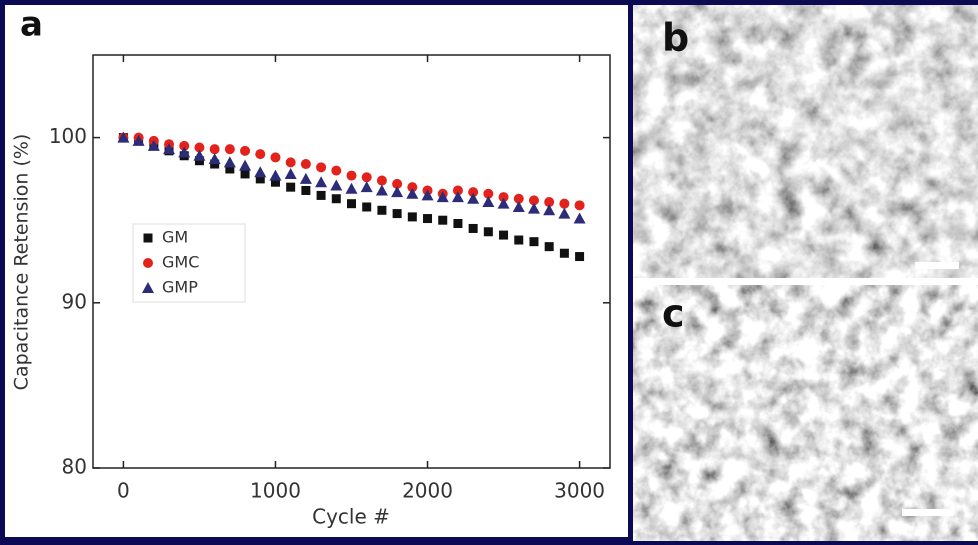 The image size is (978, 545). What do you see at coordinates (427, 491) in the screenshot?
I see `x-tick-label: 2000` at bounding box center [427, 491].